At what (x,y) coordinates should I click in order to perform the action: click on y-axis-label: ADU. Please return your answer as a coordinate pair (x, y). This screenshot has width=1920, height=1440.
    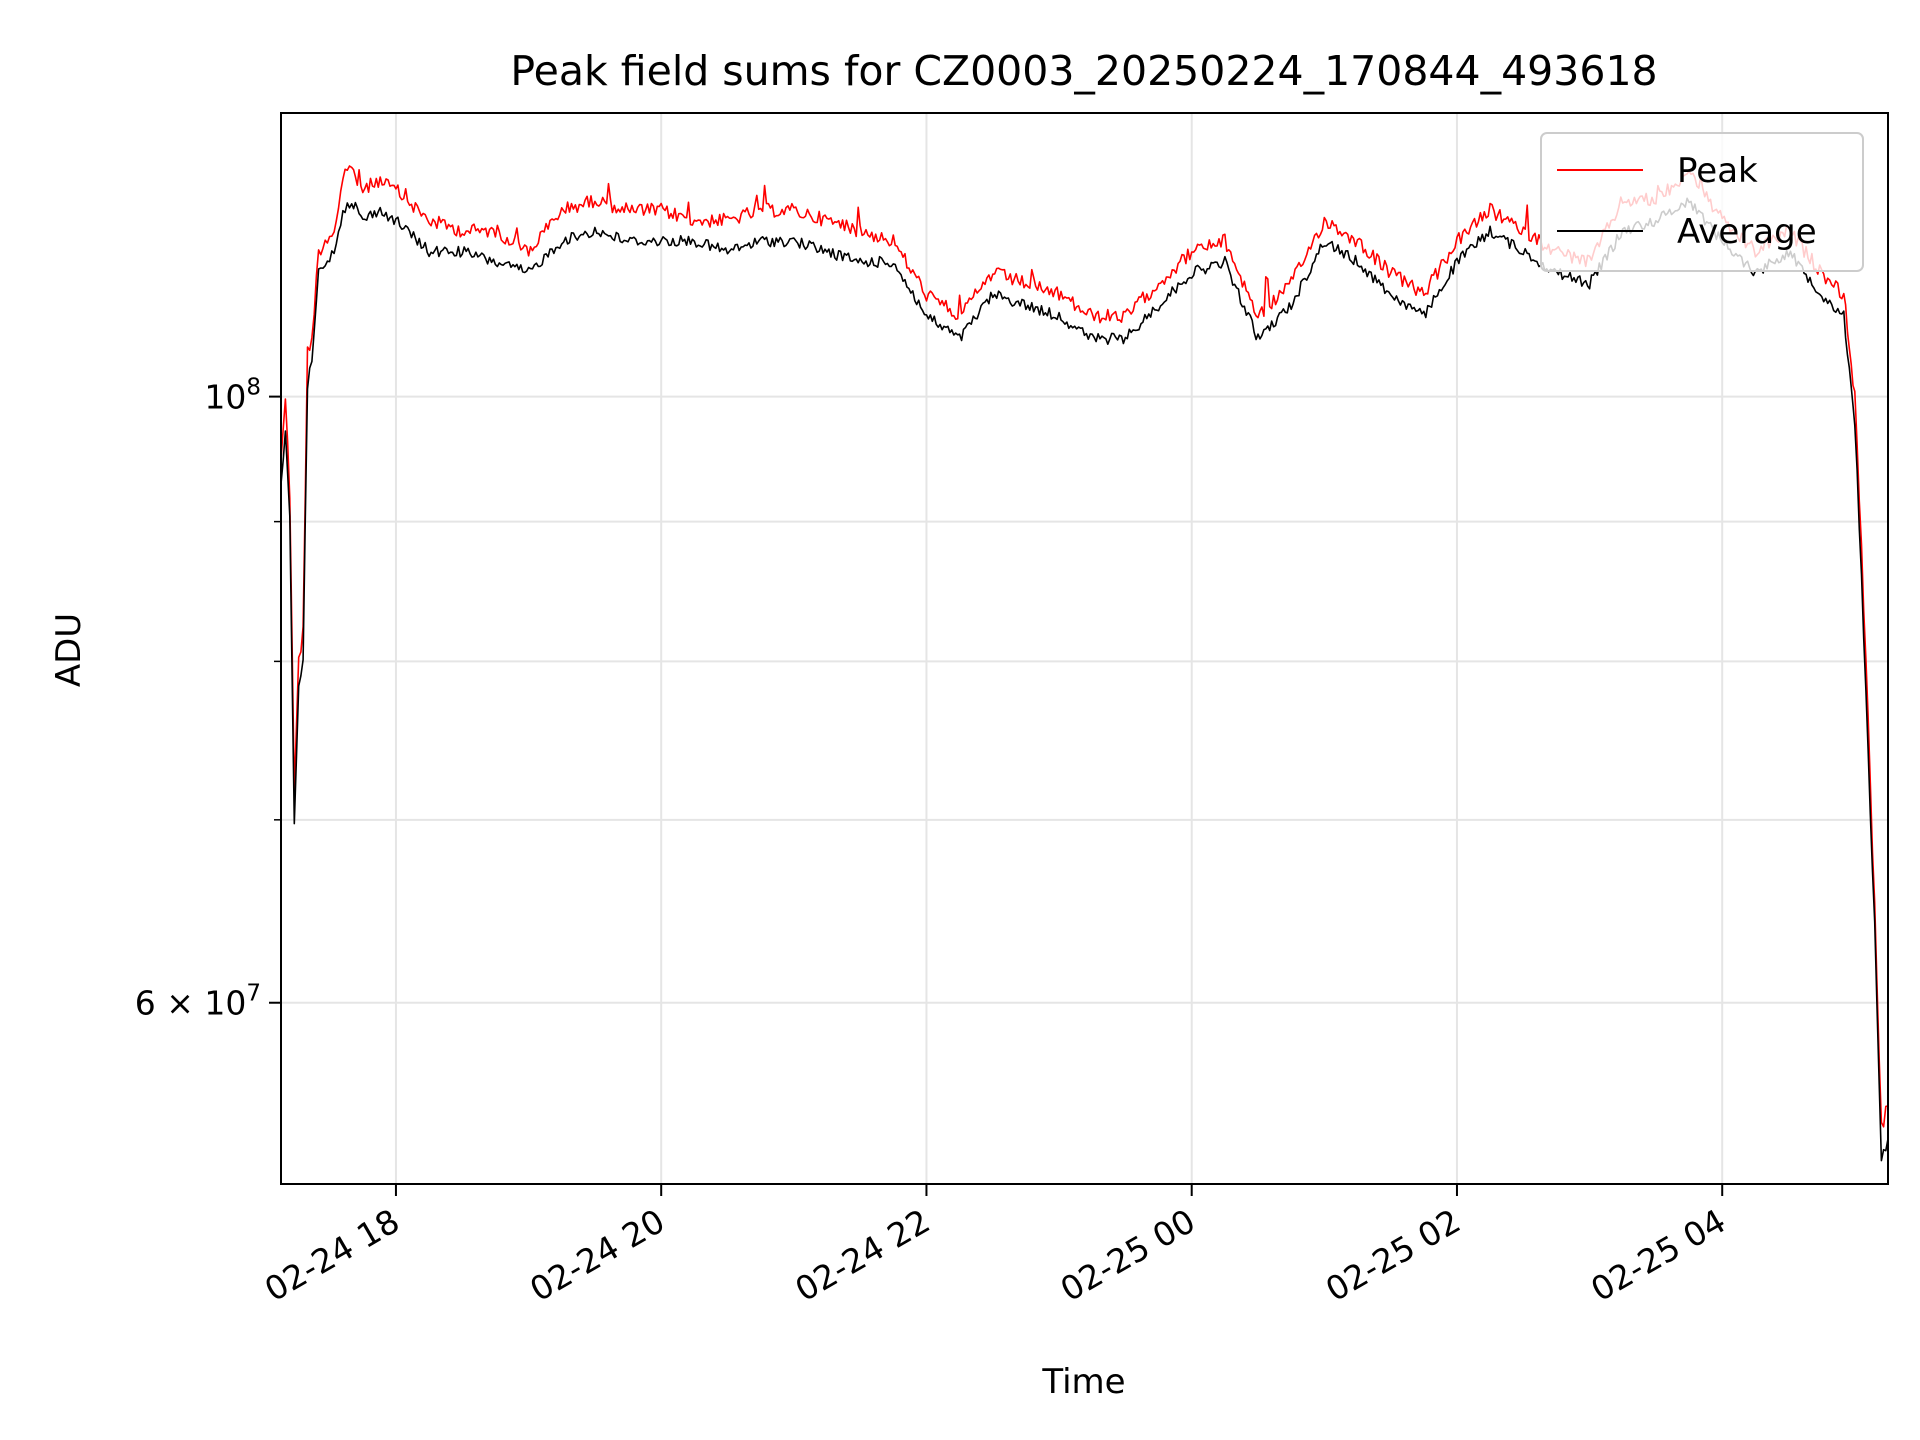
    Looking at the image, I should click on (69, 650).